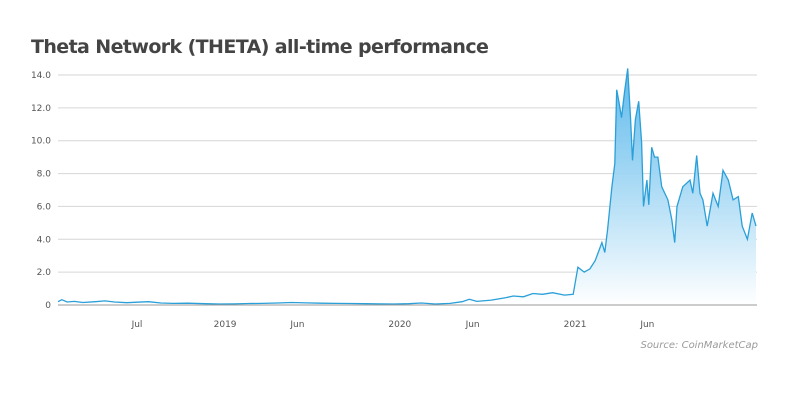 The height and width of the screenshot is (400, 800). Describe the element at coordinates (137, 325) in the screenshot. I see `x-tick-label: Jul` at that location.